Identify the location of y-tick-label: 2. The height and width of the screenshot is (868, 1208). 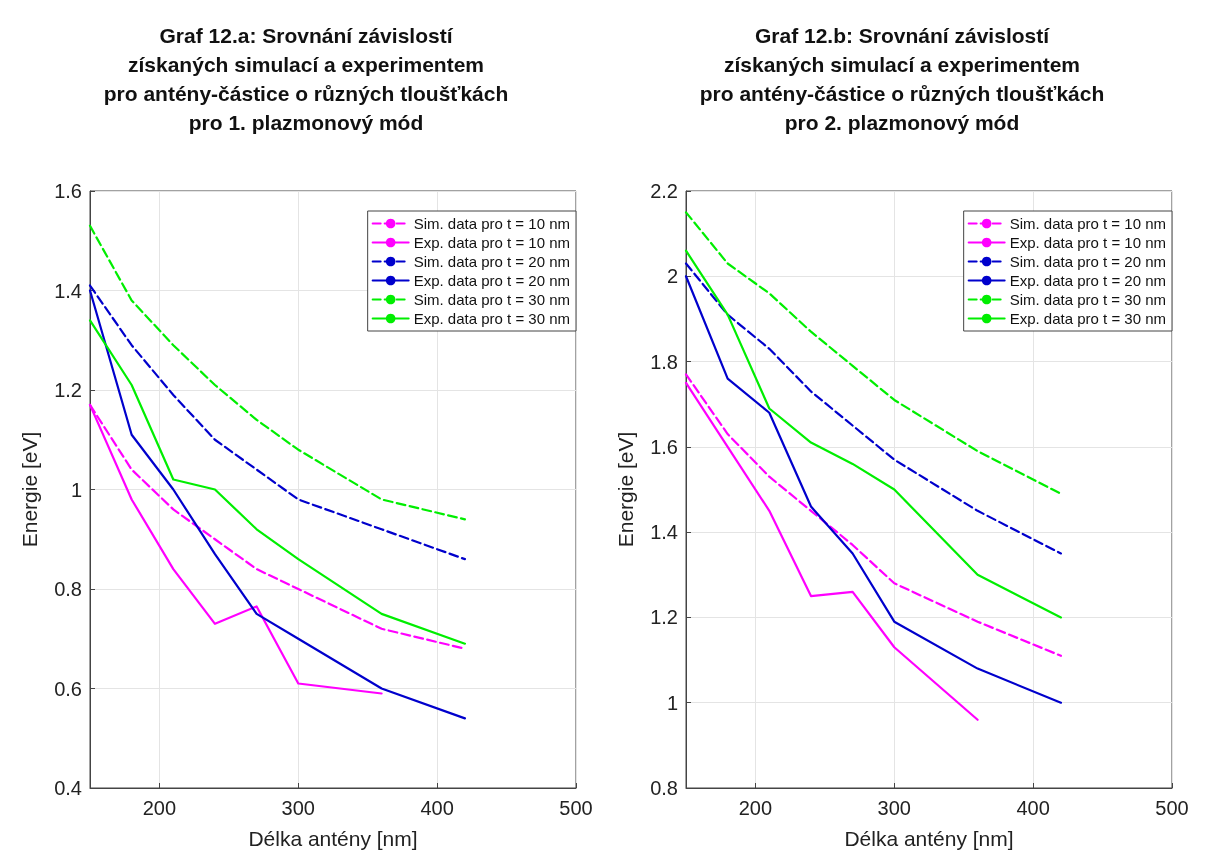
(672, 276).